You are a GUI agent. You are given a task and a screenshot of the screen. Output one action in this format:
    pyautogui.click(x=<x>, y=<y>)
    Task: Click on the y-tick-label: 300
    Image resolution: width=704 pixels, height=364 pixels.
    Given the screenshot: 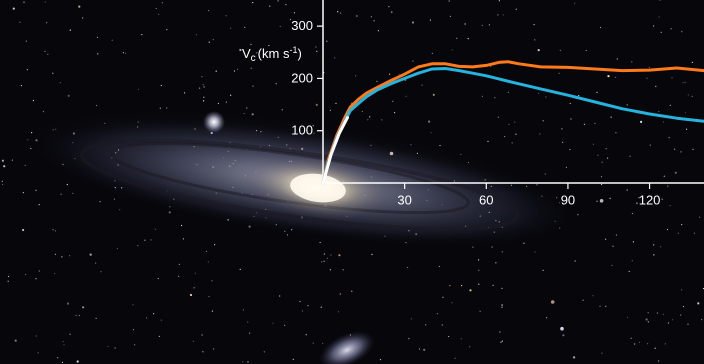 What is the action you would take?
    pyautogui.click(x=302, y=25)
    